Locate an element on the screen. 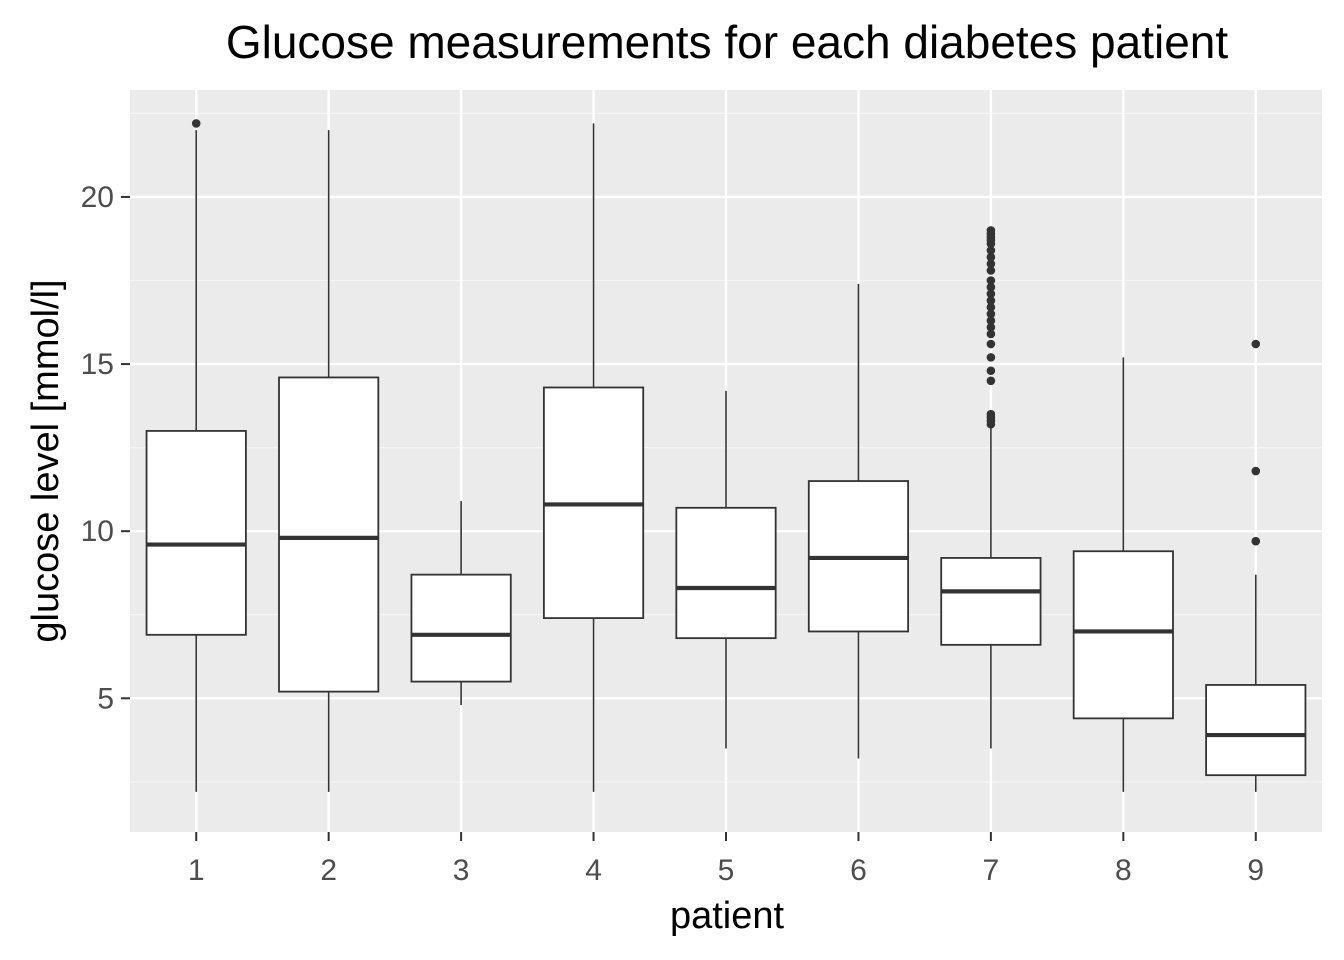 The image size is (1344, 960). y-tick-label: 20 is located at coordinates (97, 197).